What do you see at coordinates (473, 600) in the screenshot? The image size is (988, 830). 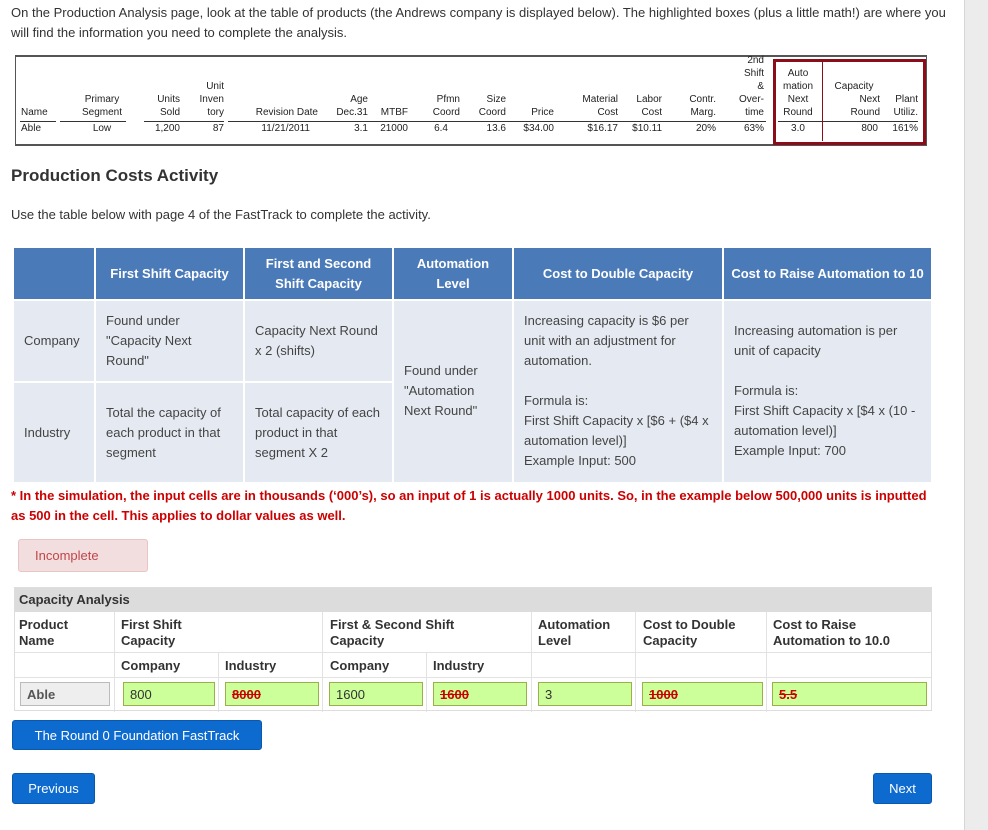 I see `form-title: Capacity Analysis` at bounding box center [473, 600].